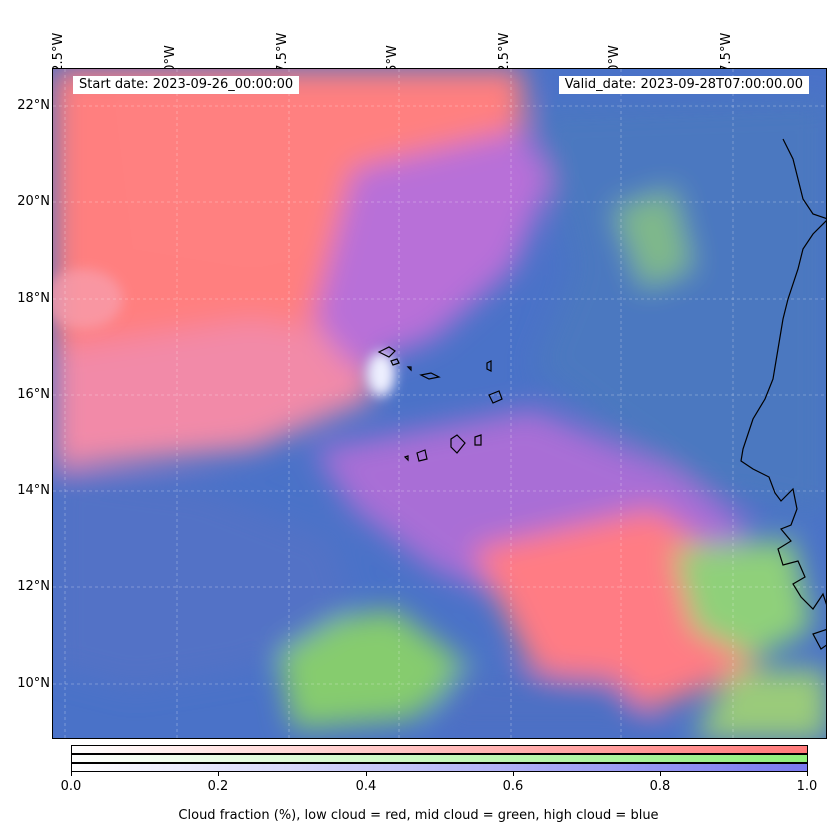 The image size is (837, 836). What do you see at coordinates (33, 586) in the screenshot?
I see `lat-label-12n: 12°N` at bounding box center [33, 586].